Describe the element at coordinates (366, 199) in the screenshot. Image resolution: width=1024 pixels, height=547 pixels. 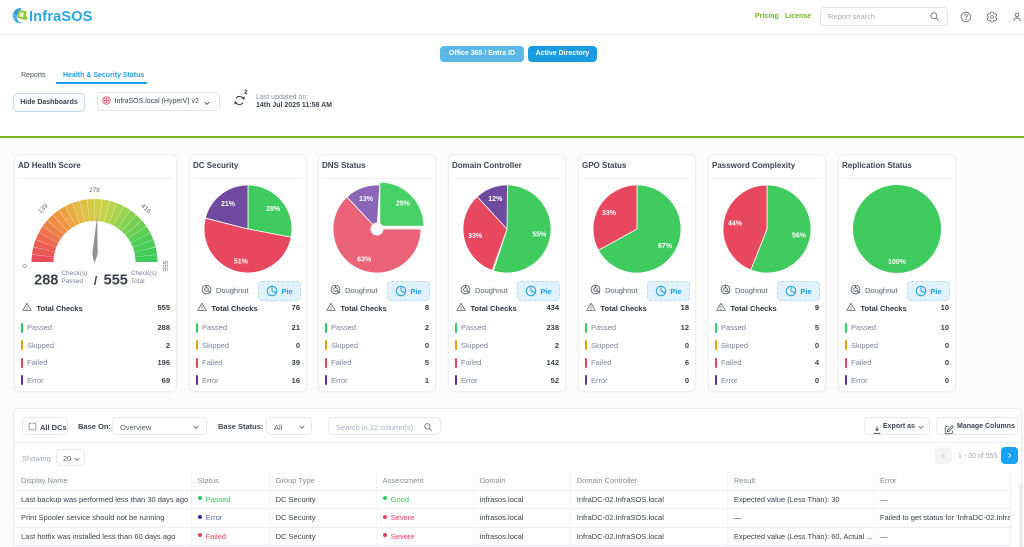
I see `svg-text: 13%` at that location.